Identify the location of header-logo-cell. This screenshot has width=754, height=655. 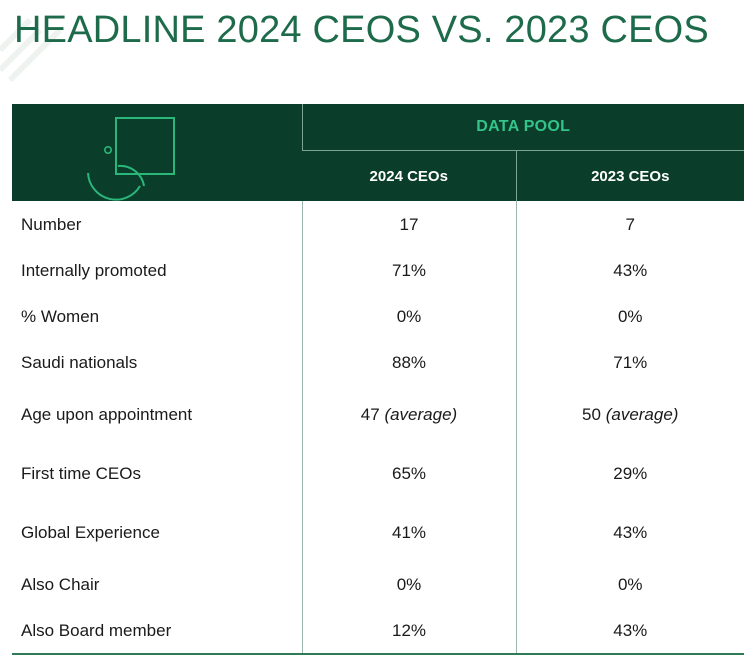
(157, 152).